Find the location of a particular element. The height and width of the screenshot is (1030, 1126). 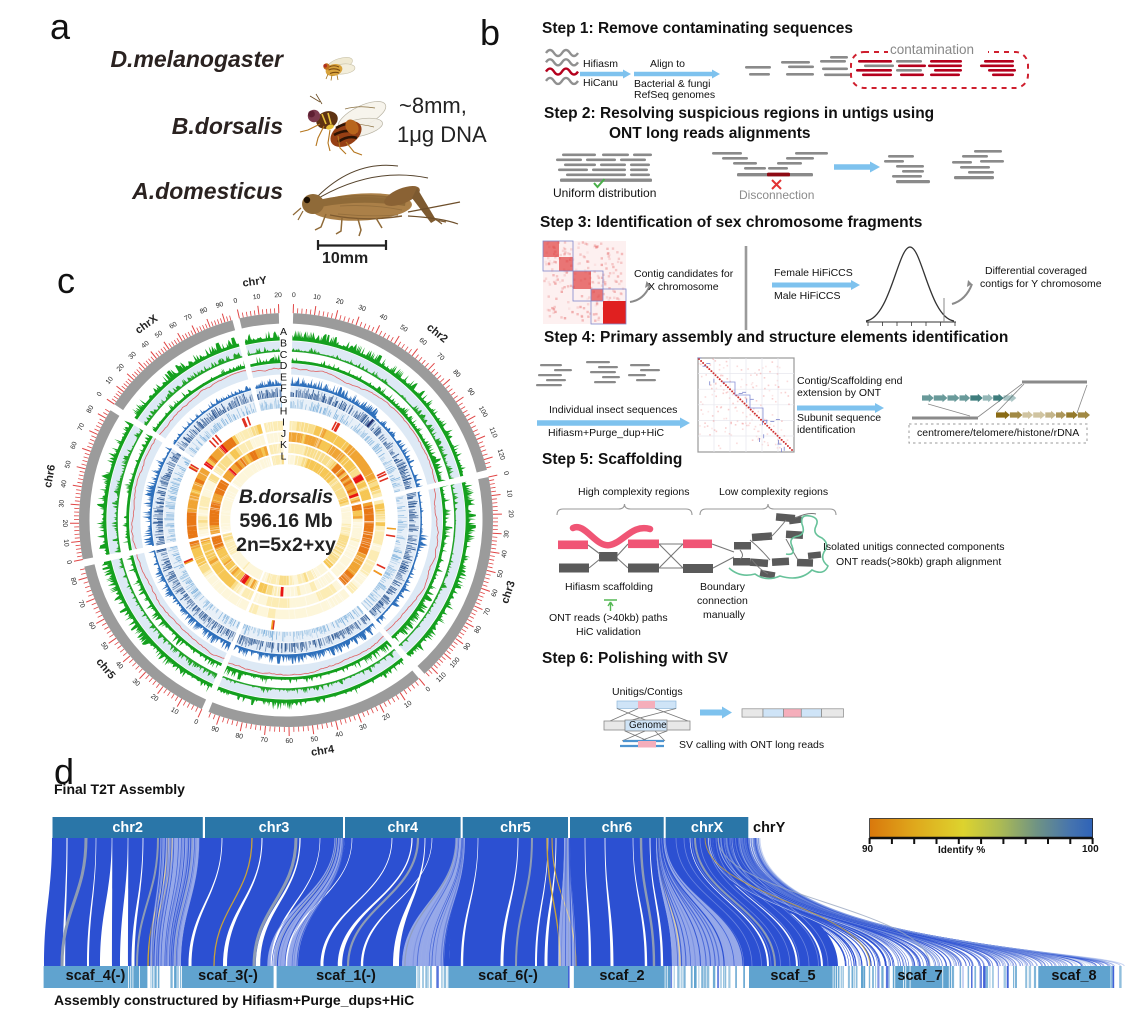

svg-text: chr3 is located at coordinates (508, 592).